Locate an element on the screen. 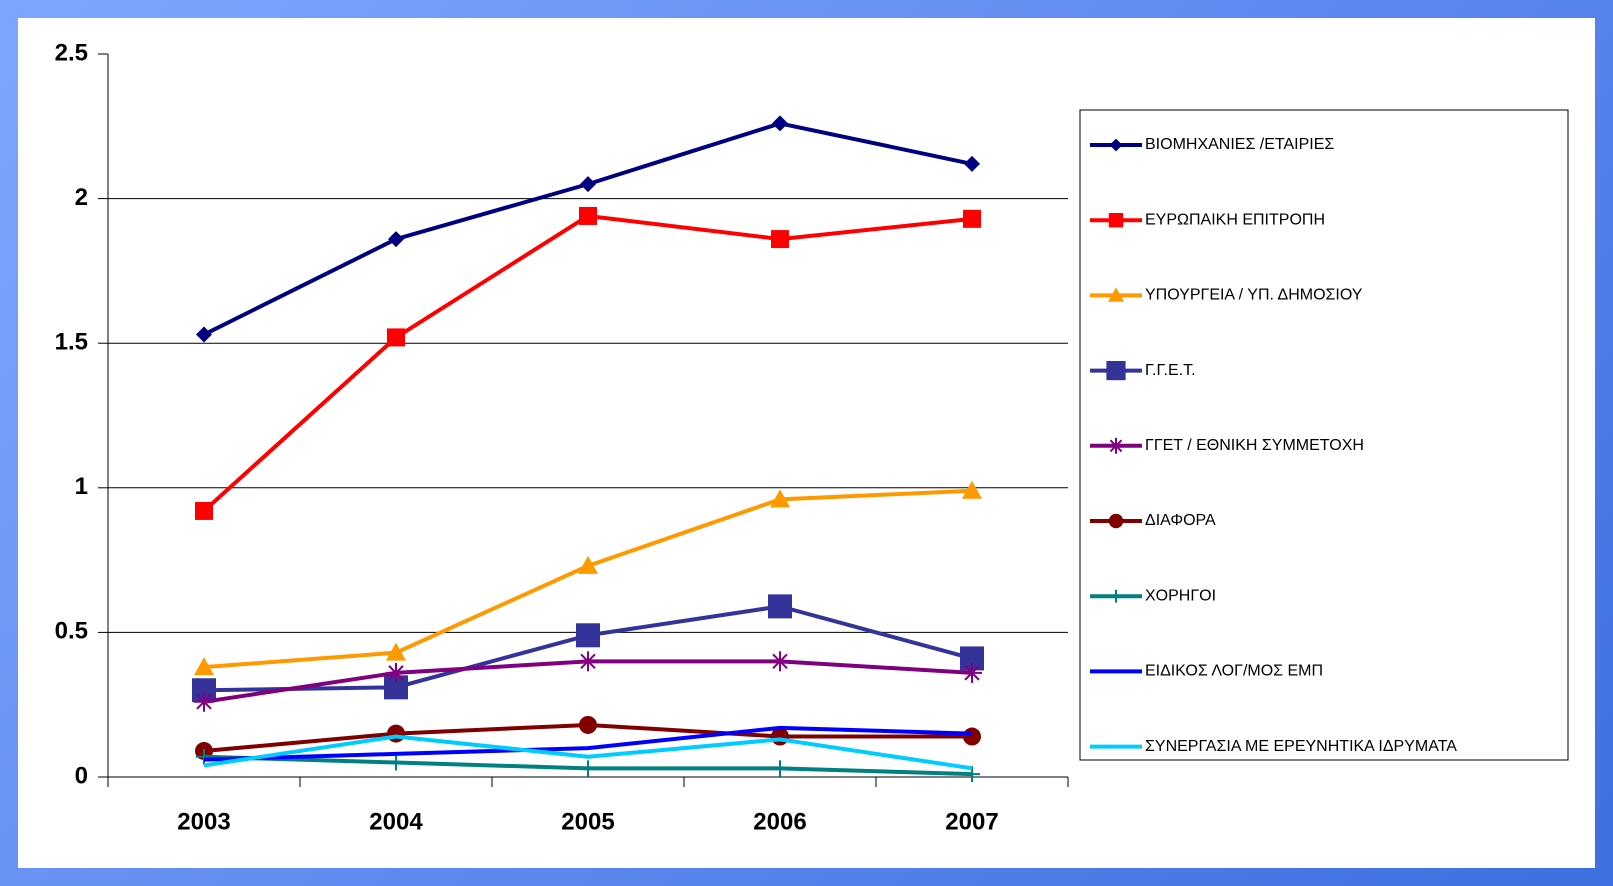 The height and width of the screenshot is (886, 1613). x-tick-label: 2006 is located at coordinates (779, 821).